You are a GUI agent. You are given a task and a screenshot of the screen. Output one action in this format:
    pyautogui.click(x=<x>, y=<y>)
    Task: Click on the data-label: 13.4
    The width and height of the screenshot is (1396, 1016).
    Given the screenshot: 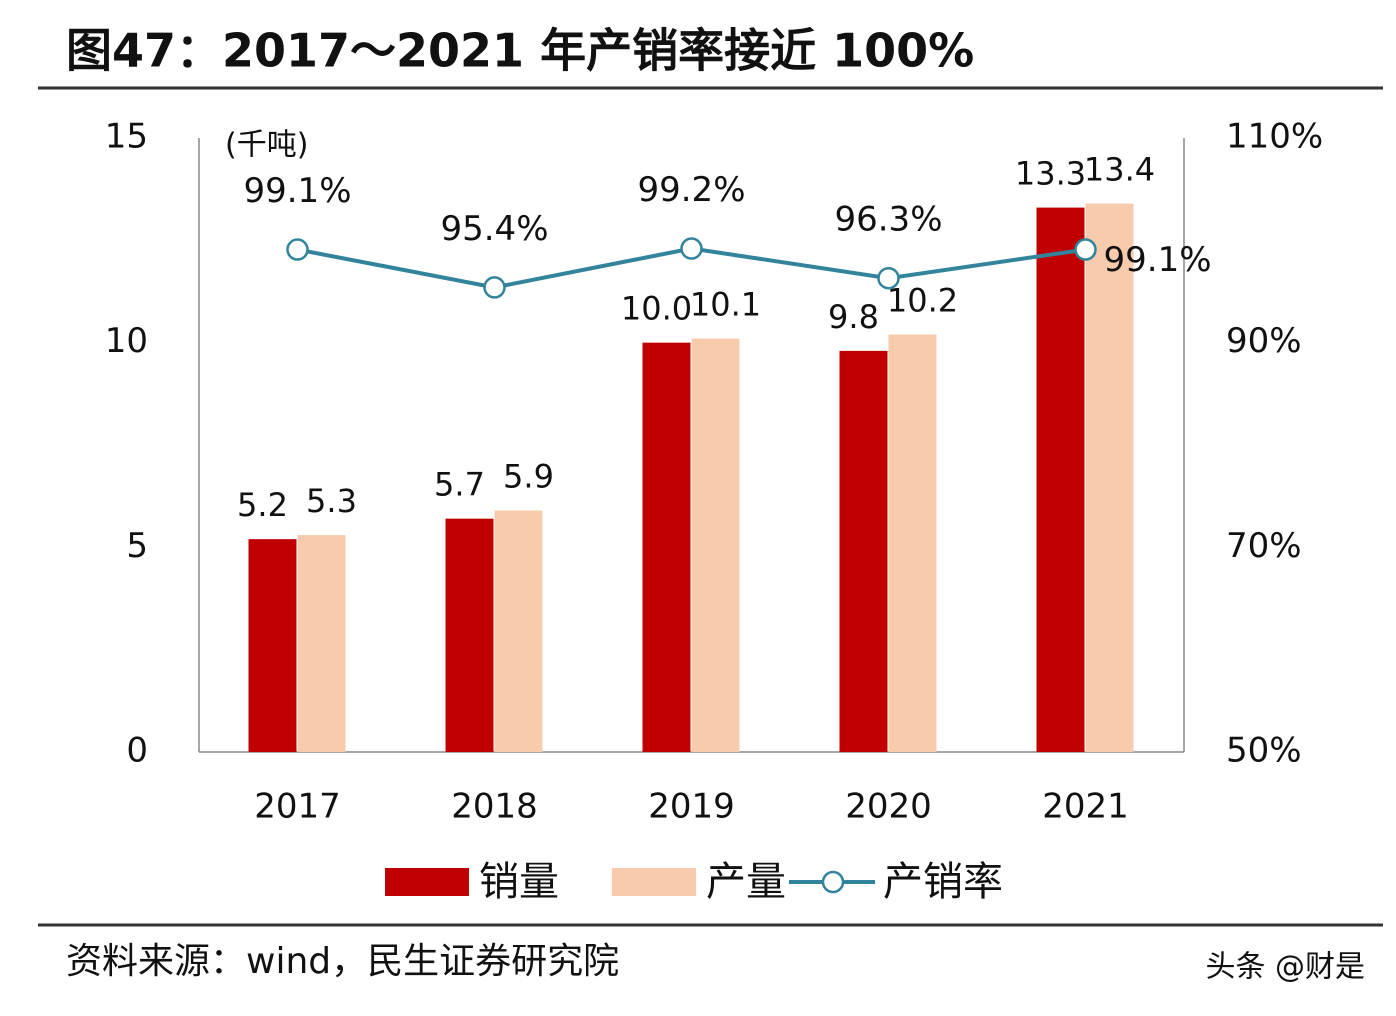 What is the action you would take?
    pyautogui.click(x=1119, y=169)
    